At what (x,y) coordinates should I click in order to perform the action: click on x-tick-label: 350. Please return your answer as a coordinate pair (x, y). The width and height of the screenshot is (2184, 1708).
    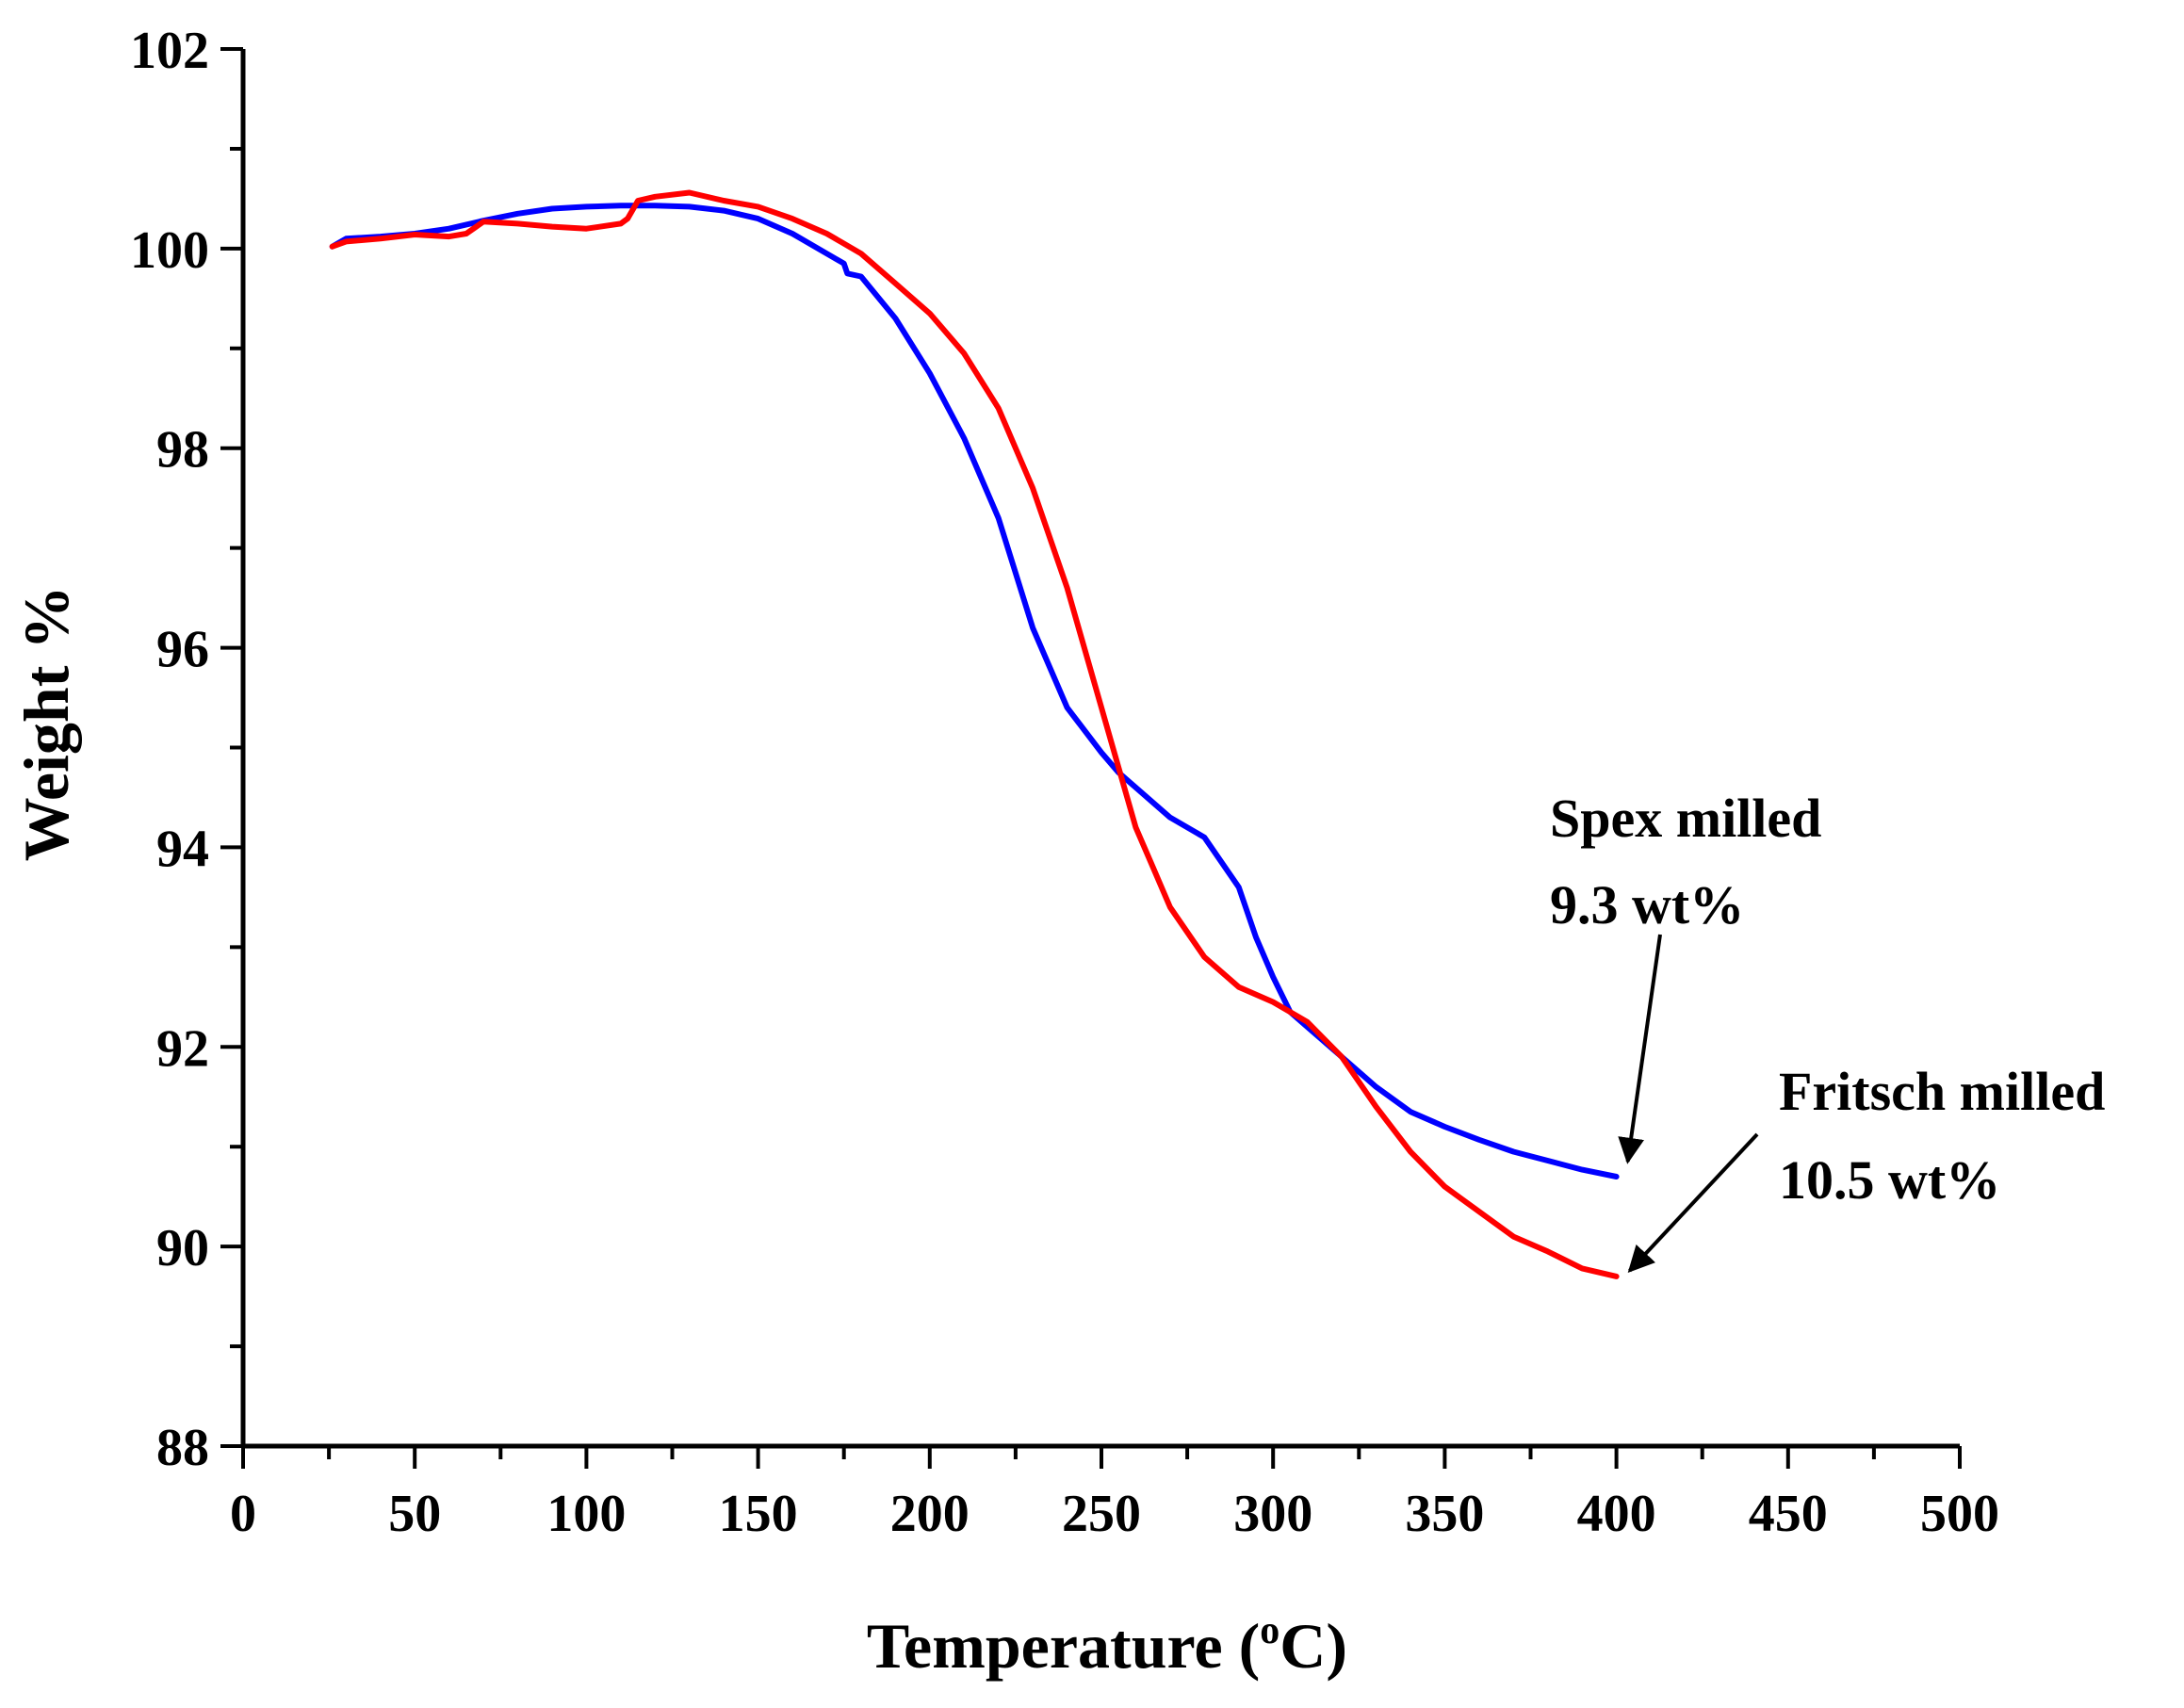
    Looking at the image, I should click on (1444, 1514).